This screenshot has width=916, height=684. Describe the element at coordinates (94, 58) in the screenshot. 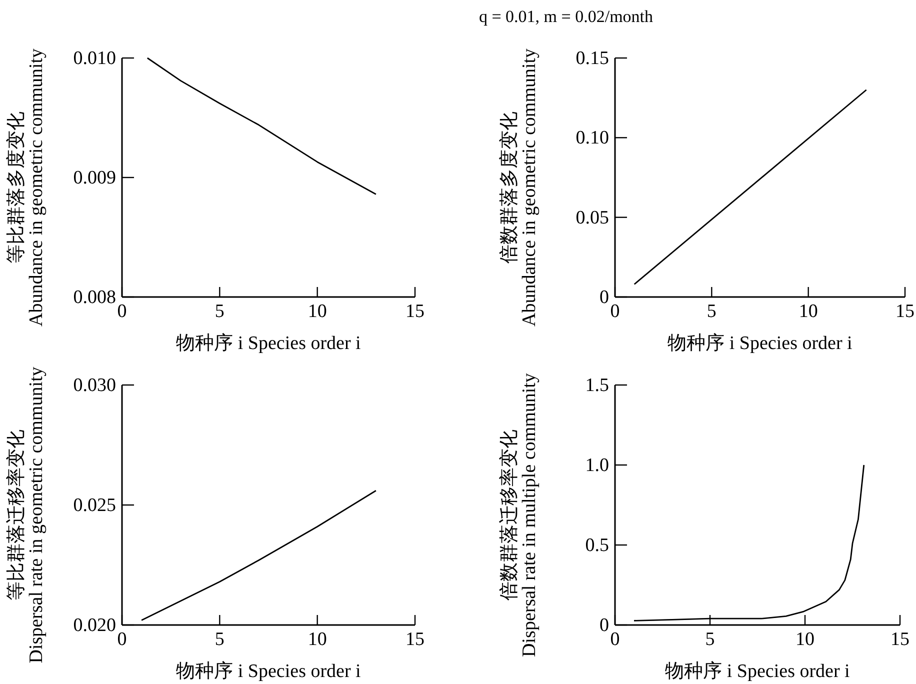

I see `y-tick-label: 0.010` at that location.